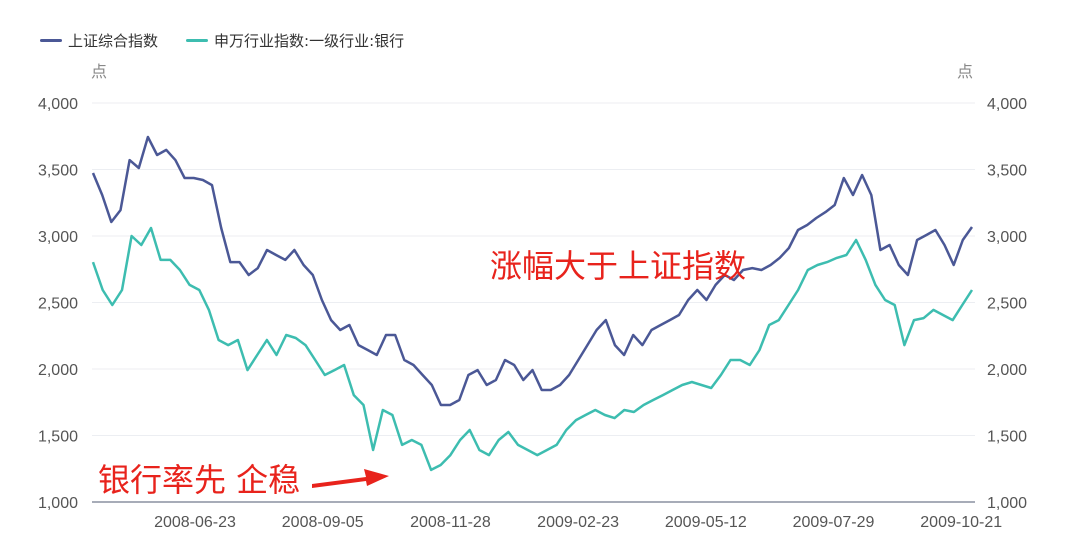  I want to click on y-tick-label-right: 4,000, so click(1007, 104).